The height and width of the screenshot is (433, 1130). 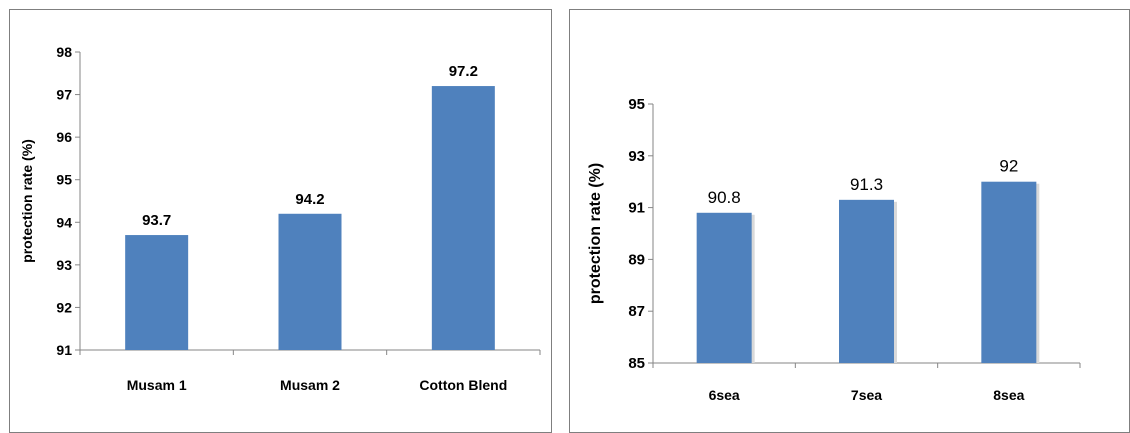 What do you see at coordinates (64, 137) in the screenshot?
I see `y-tick-label: 96` at bounding box center [64, 137].